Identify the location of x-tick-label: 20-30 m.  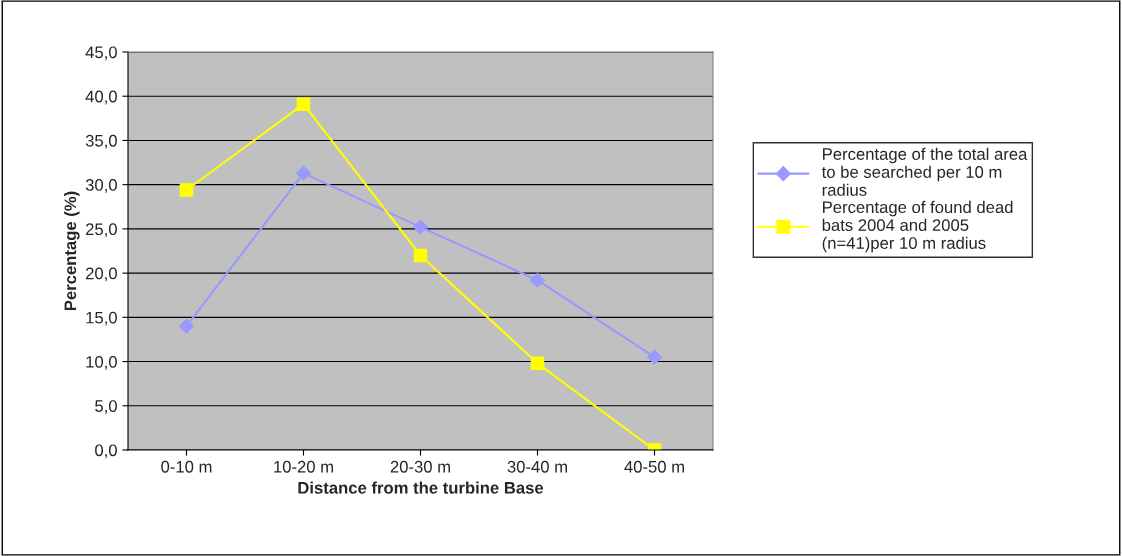
(420, 466).